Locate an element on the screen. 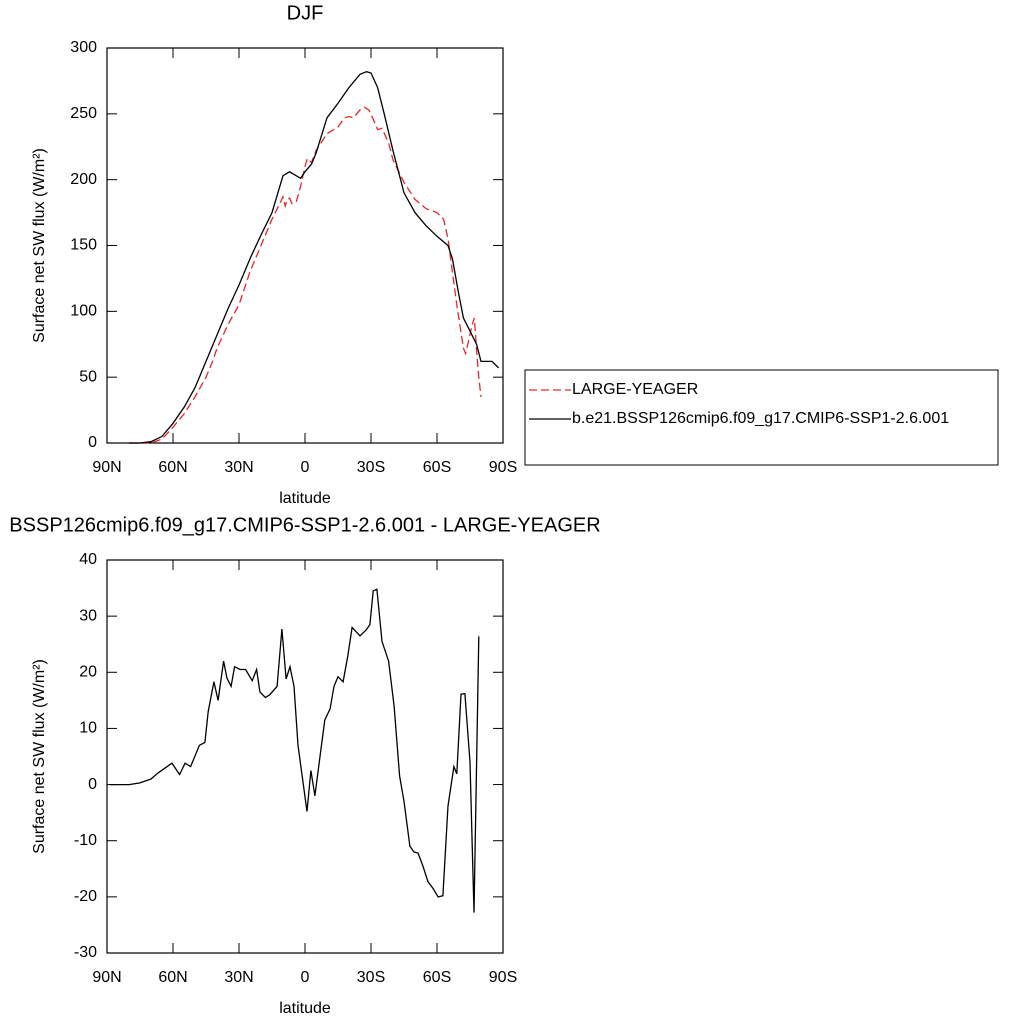 The width and height of the screenshot is (1024, 1024). plot-frame is located at coordinates (305, 756).